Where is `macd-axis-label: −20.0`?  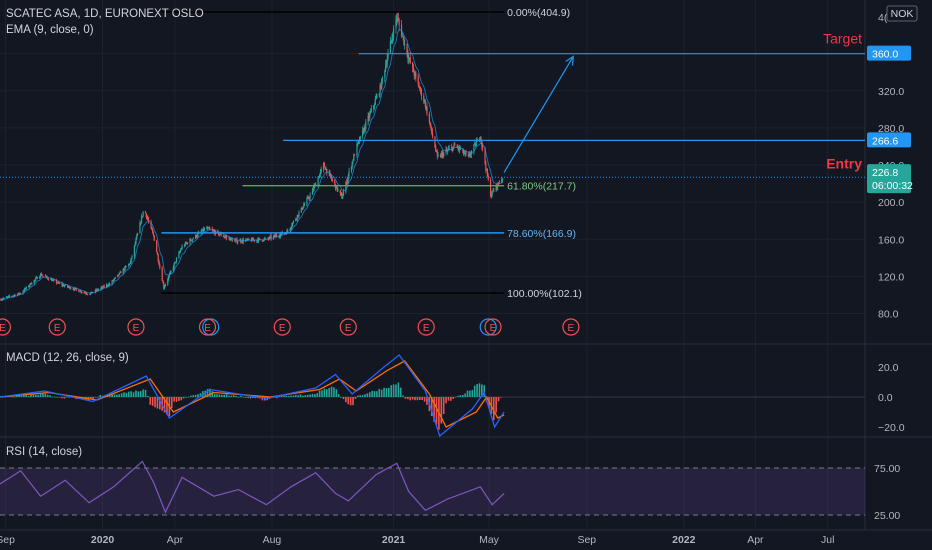 macd-axis-label: −20.0 is located at coordinates (891, 428).